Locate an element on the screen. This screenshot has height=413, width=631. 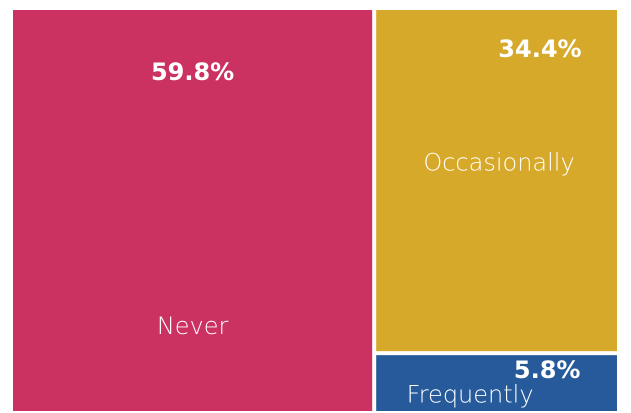
category-label: Never is located at coordinates (193, 326).